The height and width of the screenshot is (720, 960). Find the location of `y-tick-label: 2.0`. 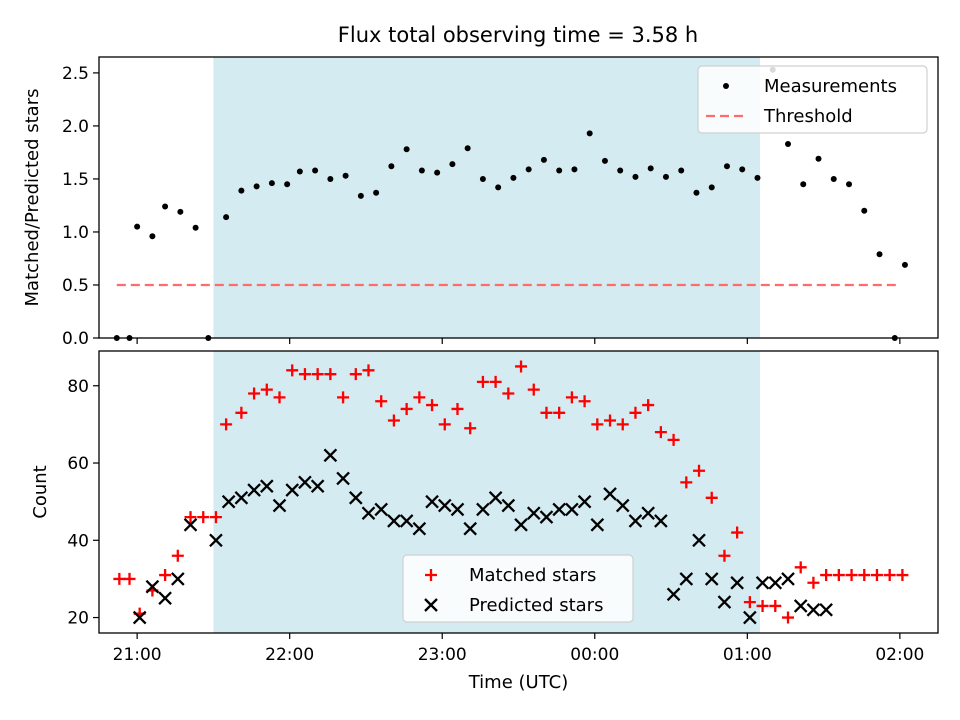

y-tick-label: 2.0 is located at coordinates (75, 127).